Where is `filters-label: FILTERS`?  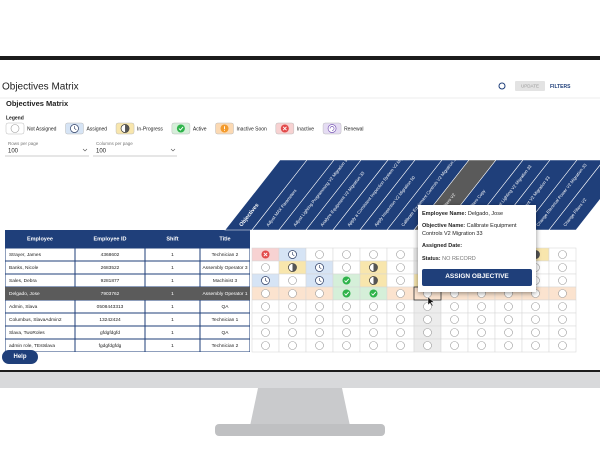 filters-label: FILTERS is located at coordinates (560, 87).